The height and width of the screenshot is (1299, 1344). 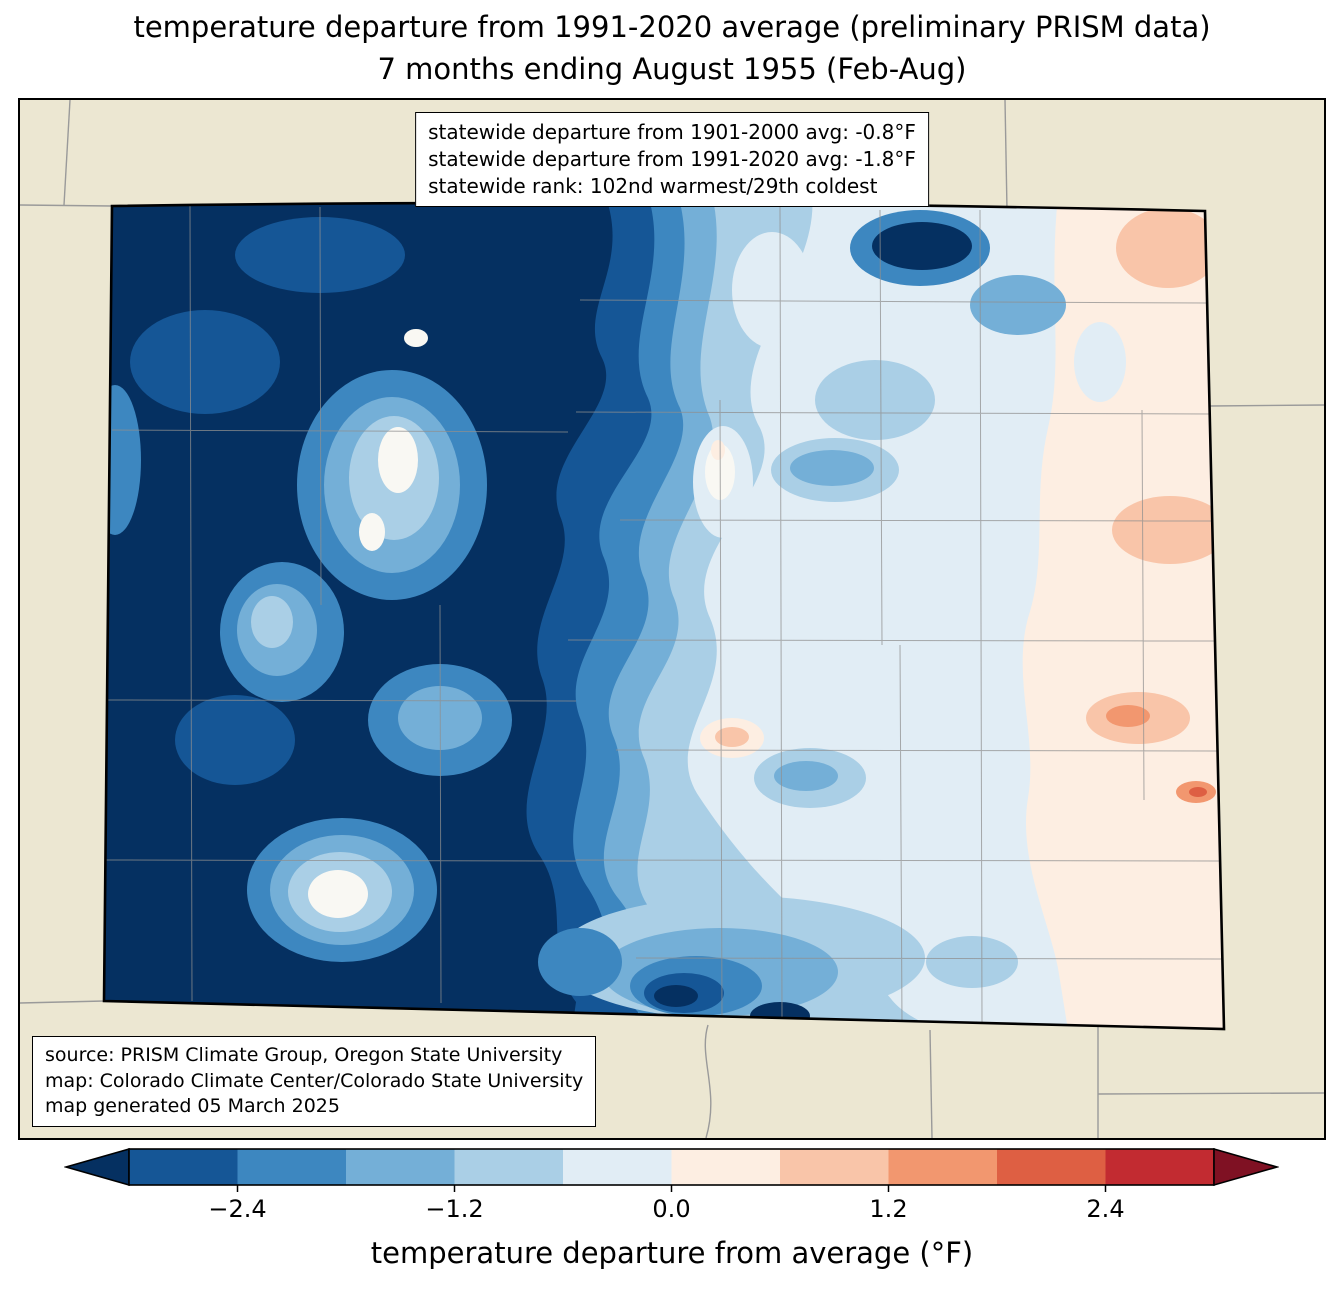 What do you see at coordinates (97, 1167) in the screenshot?
I see `colorbar-under-arrow` at bounding box center [97, 1167].